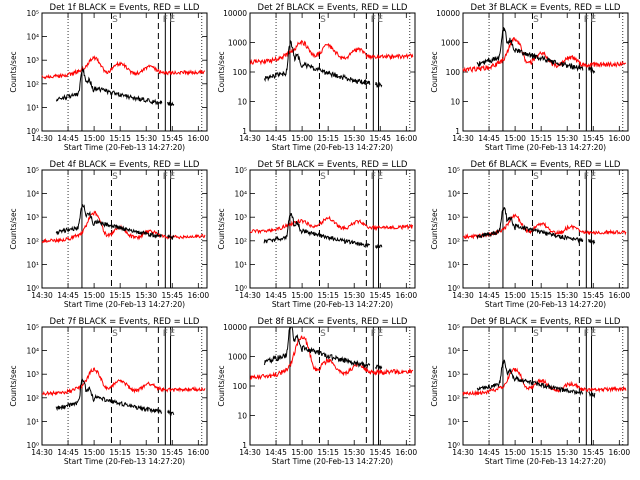  Describe the element at coordinates (250, 138) in the screenshot. I see `x-tick-label: 14:30` at that location.